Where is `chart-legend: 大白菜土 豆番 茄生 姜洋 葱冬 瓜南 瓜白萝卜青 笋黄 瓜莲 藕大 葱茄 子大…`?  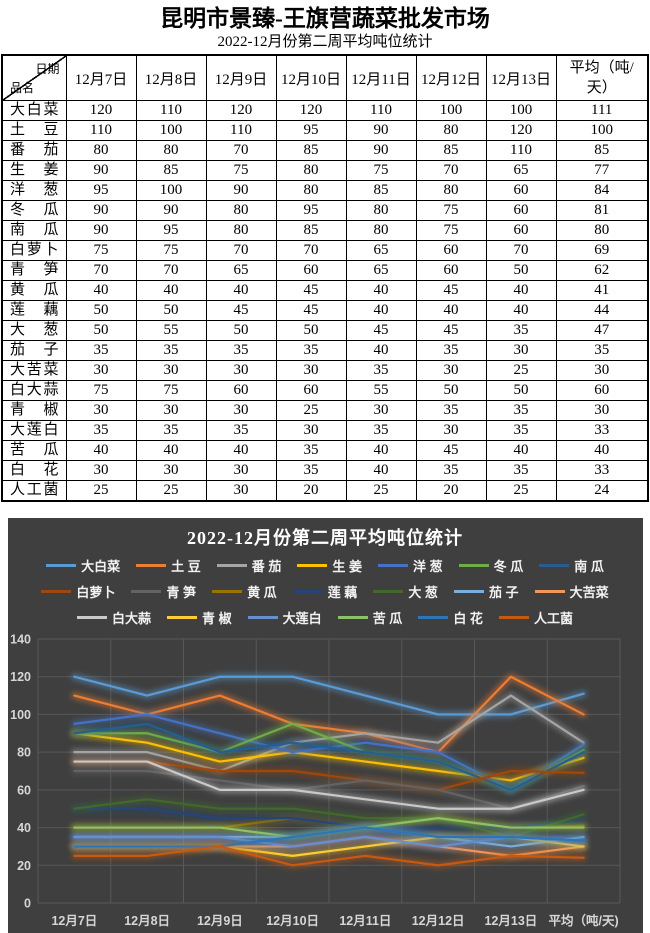
chart-legend: 大白菜土 豆番 茄生 姜洋 葱冬 瓜南 瓜白萝卜青 笋黄 瓜莲 藕大 葱茄 子大… is located at coordinates (325, 591).